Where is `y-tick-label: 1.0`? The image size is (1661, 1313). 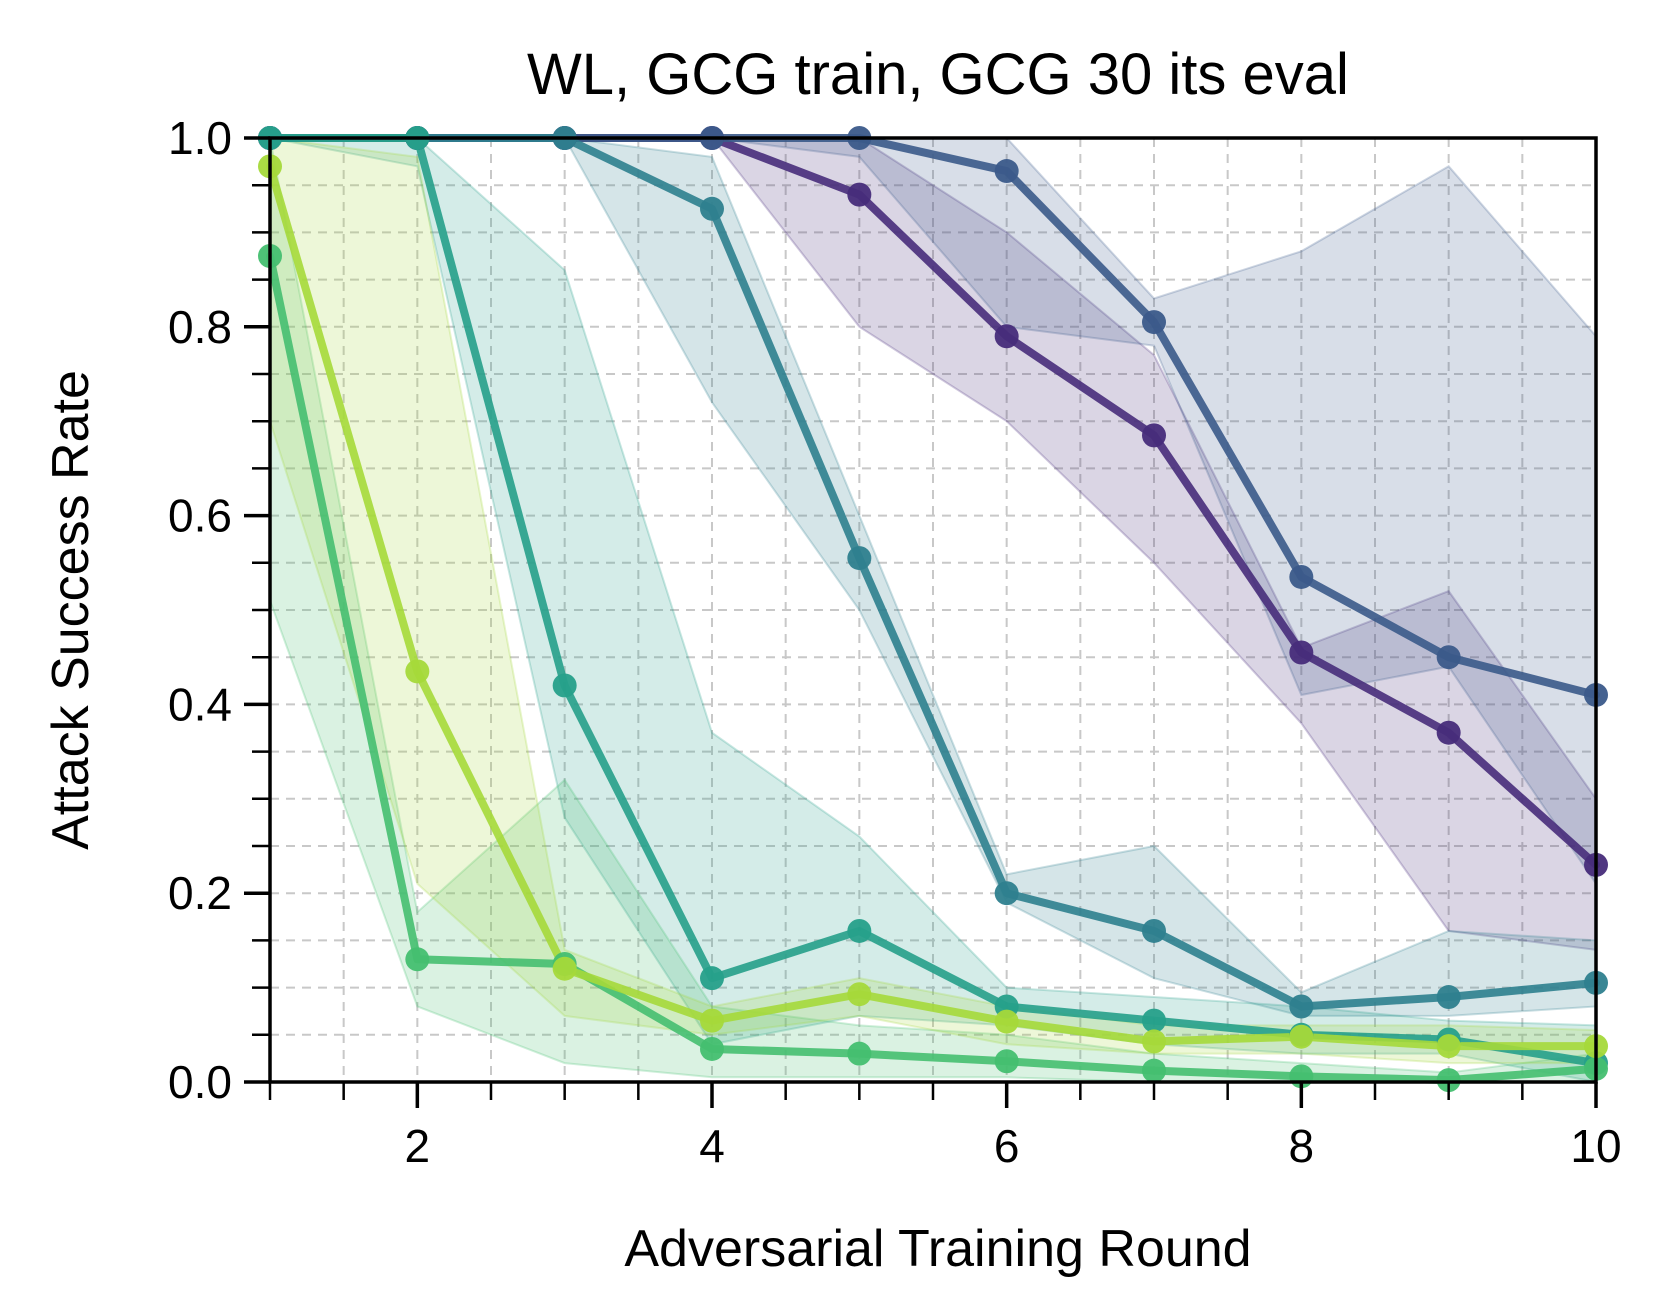 y-tick-label: 1.0 is located at coordinates (200, 138).